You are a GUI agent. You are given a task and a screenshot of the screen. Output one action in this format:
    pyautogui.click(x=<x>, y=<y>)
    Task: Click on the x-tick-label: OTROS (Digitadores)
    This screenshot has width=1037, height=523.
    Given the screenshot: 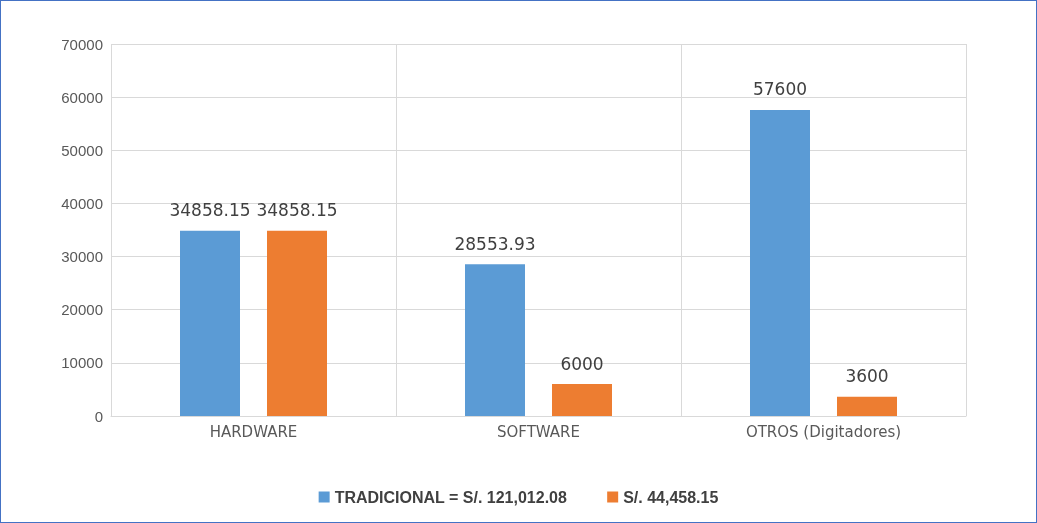 What is the action you would take?
    pyautogui.click(x=823, y=431)
    